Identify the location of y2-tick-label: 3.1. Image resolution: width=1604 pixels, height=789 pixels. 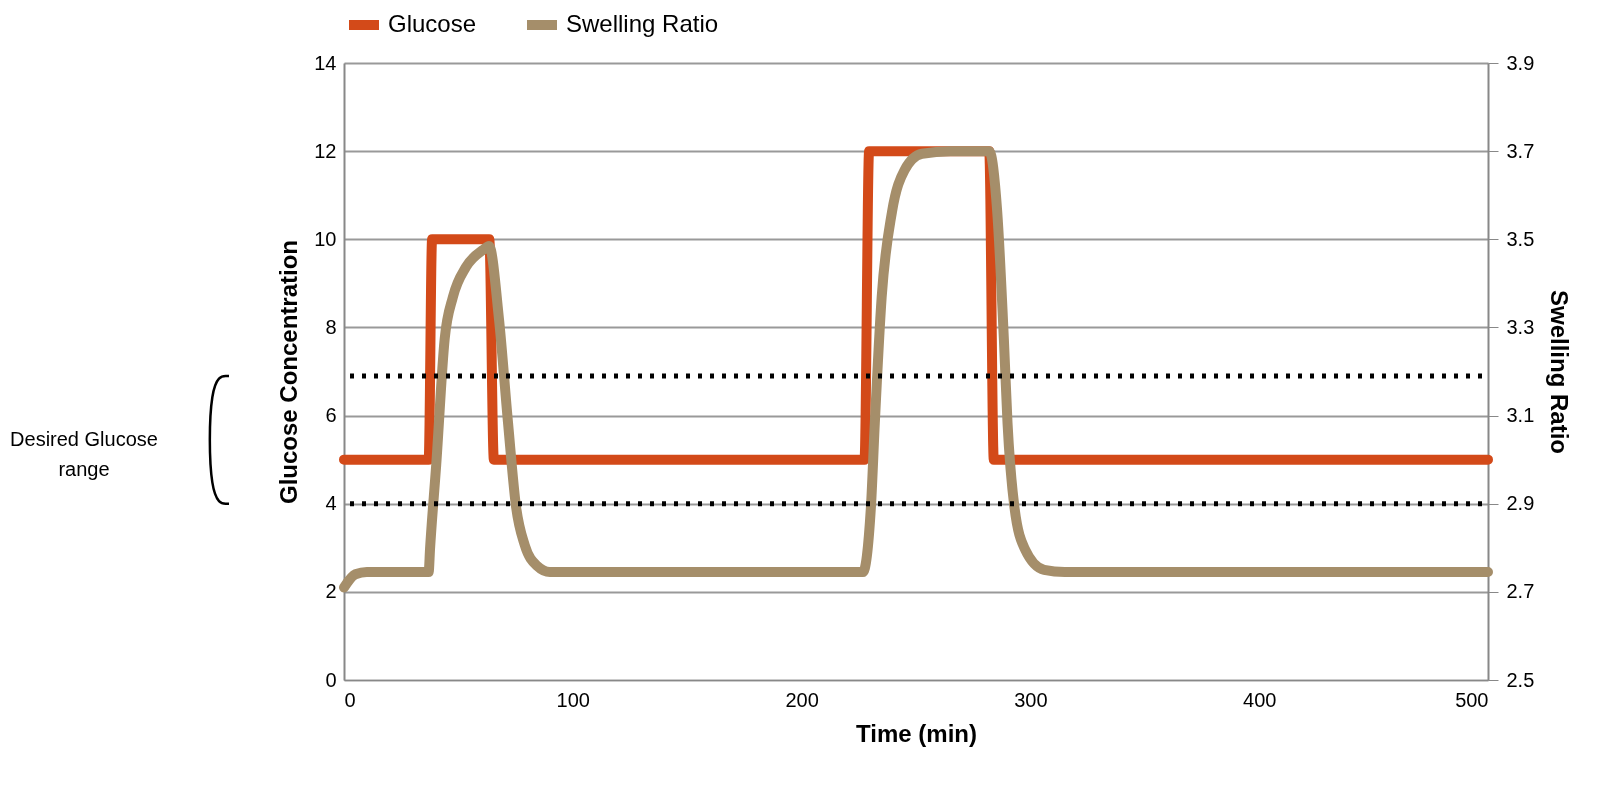
(1520, 415).